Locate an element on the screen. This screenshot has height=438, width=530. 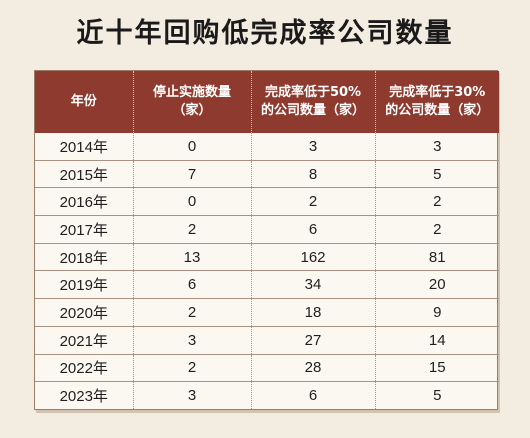
cell-year: 2018年 is located at coordinates (84, 256).